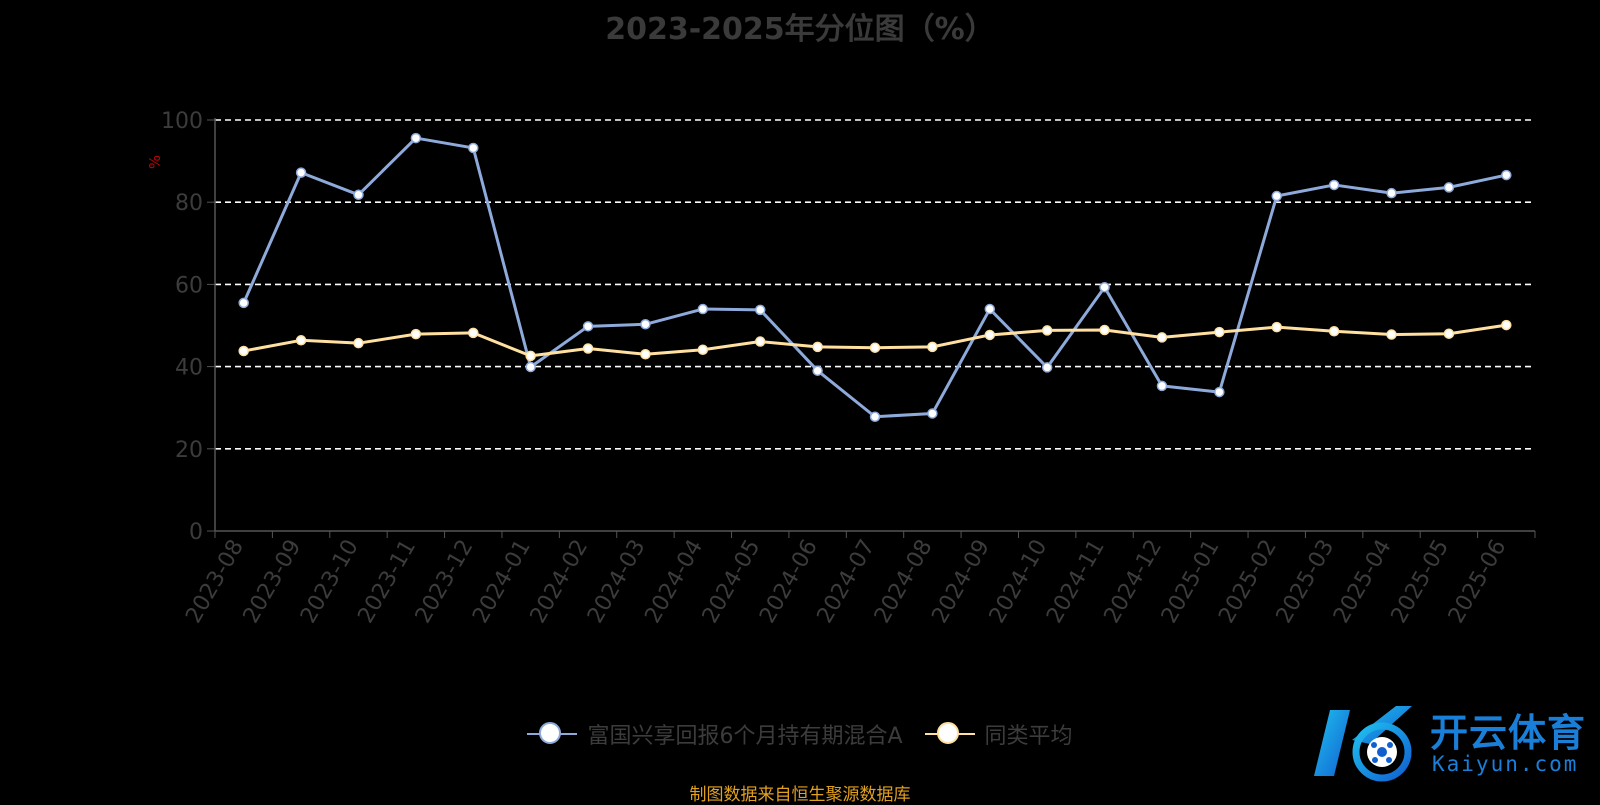 The width and height of the screenshot is (1600, 805). I want to click on logo-text-en: Kaiyun.com, so click(1505, 764).